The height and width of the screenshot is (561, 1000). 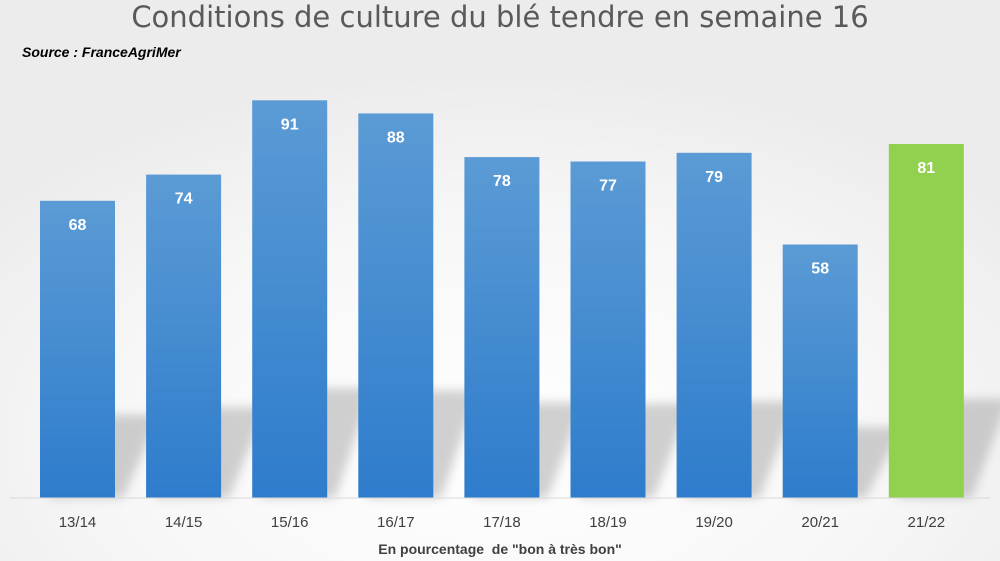 I want to click on tick-label-19-20: 19/20, so click(x=714, y=522).